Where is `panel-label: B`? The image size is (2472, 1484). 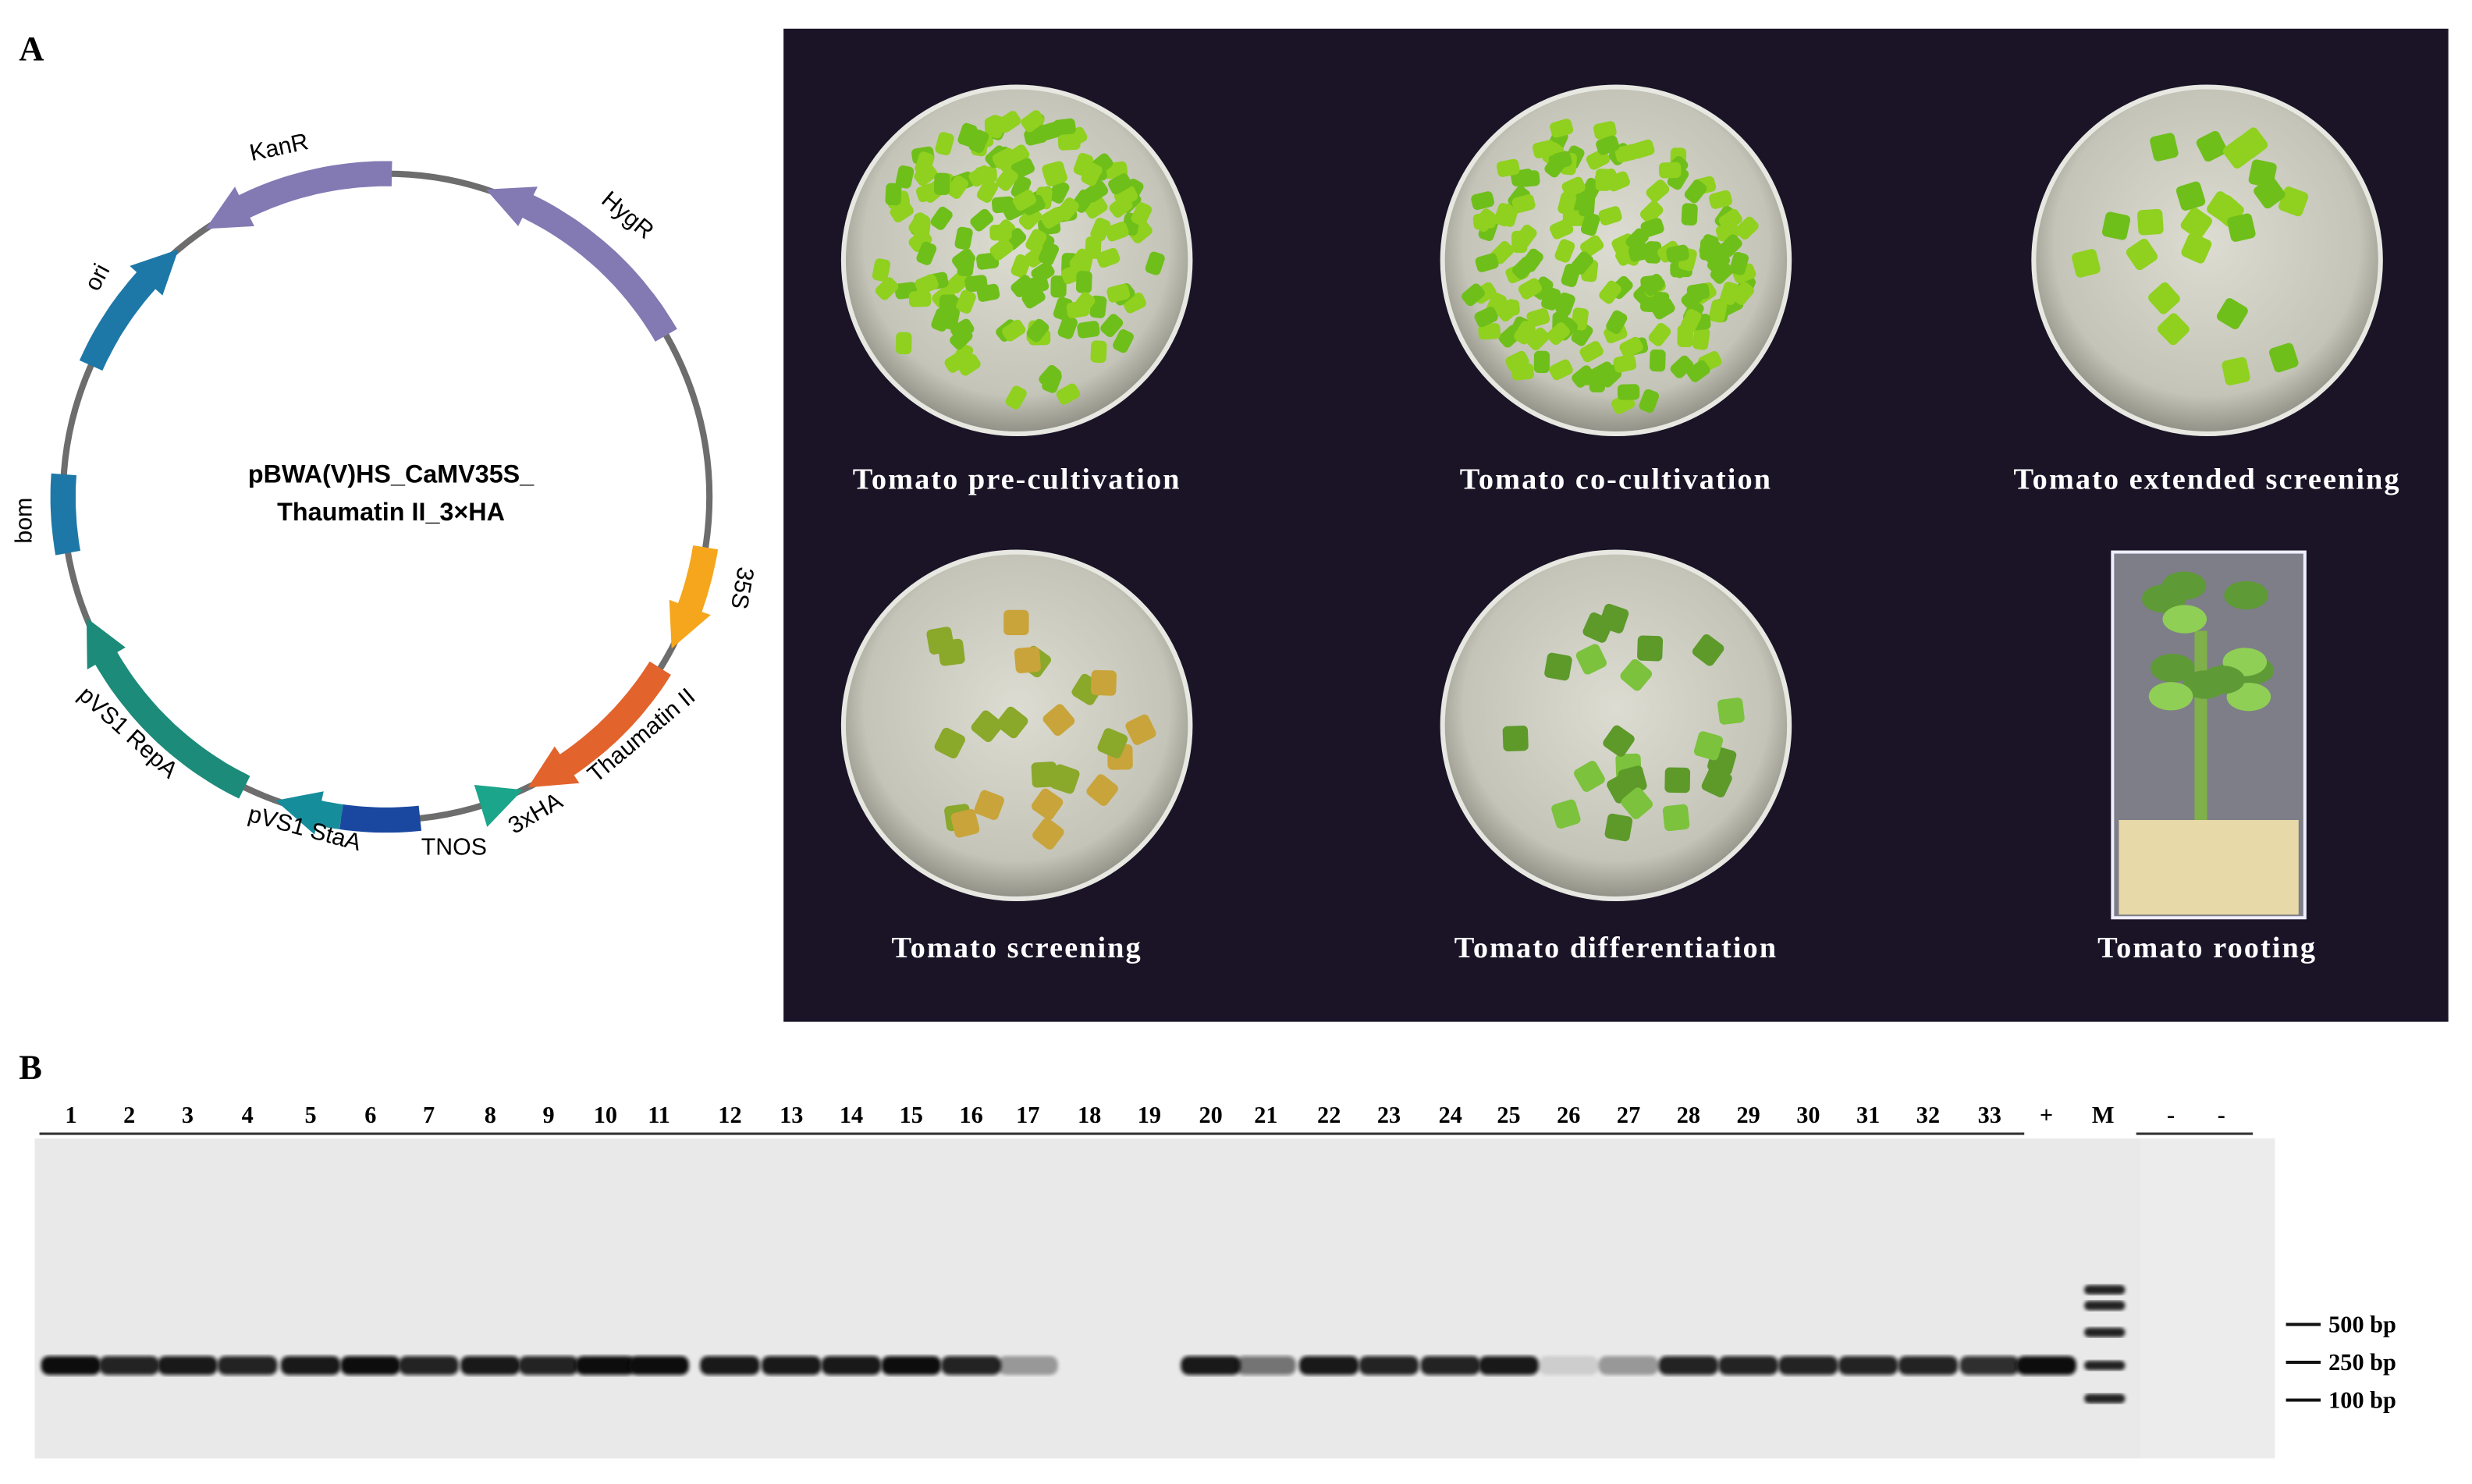
panel-label: B is located at coordinates (30, 1066).